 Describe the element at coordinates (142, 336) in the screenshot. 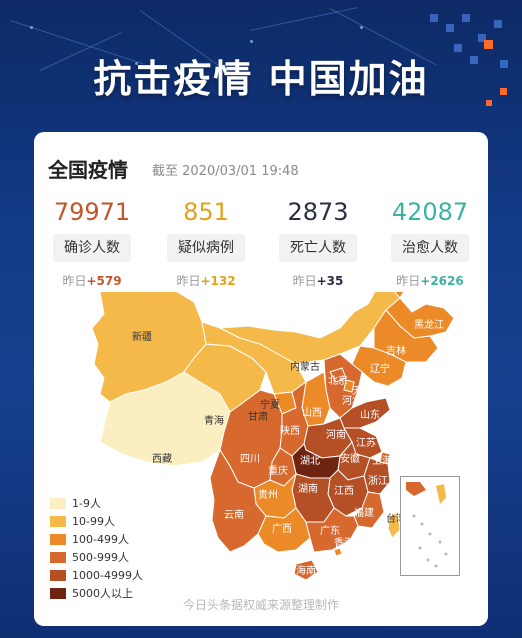

I see `province-label: 新疆` at that location.